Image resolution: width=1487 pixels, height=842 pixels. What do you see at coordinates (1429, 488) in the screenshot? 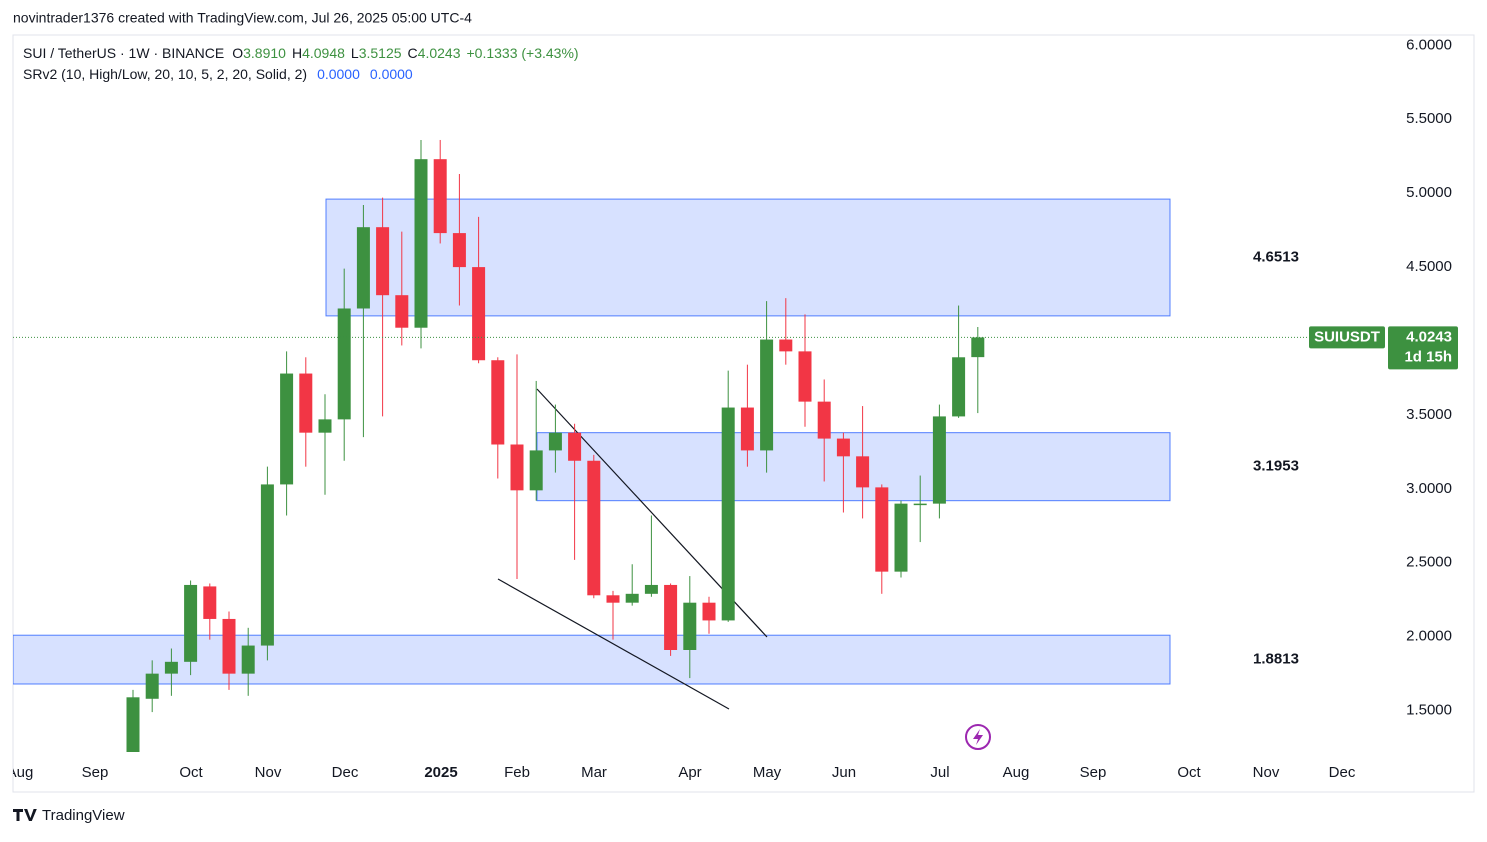
I see `y-tick-label: 3.0000` at bounding box center [1429, 488].